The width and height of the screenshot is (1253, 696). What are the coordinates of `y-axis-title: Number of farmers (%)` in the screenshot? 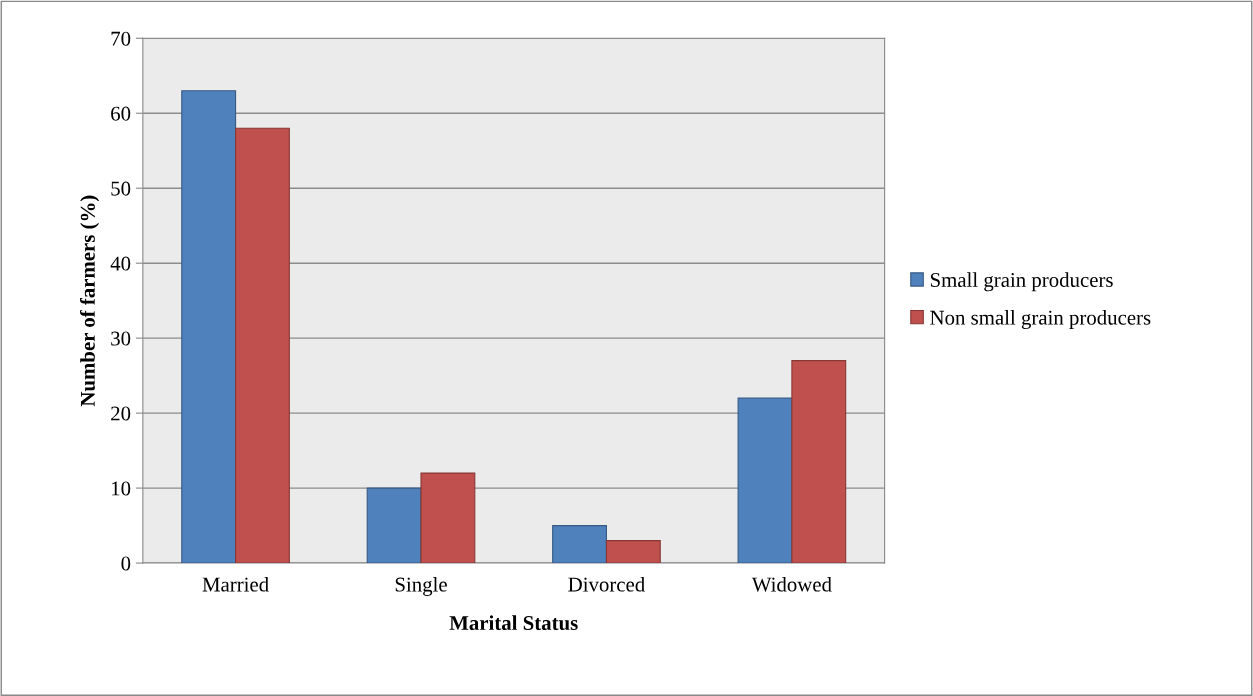 It's located at (89, 301).